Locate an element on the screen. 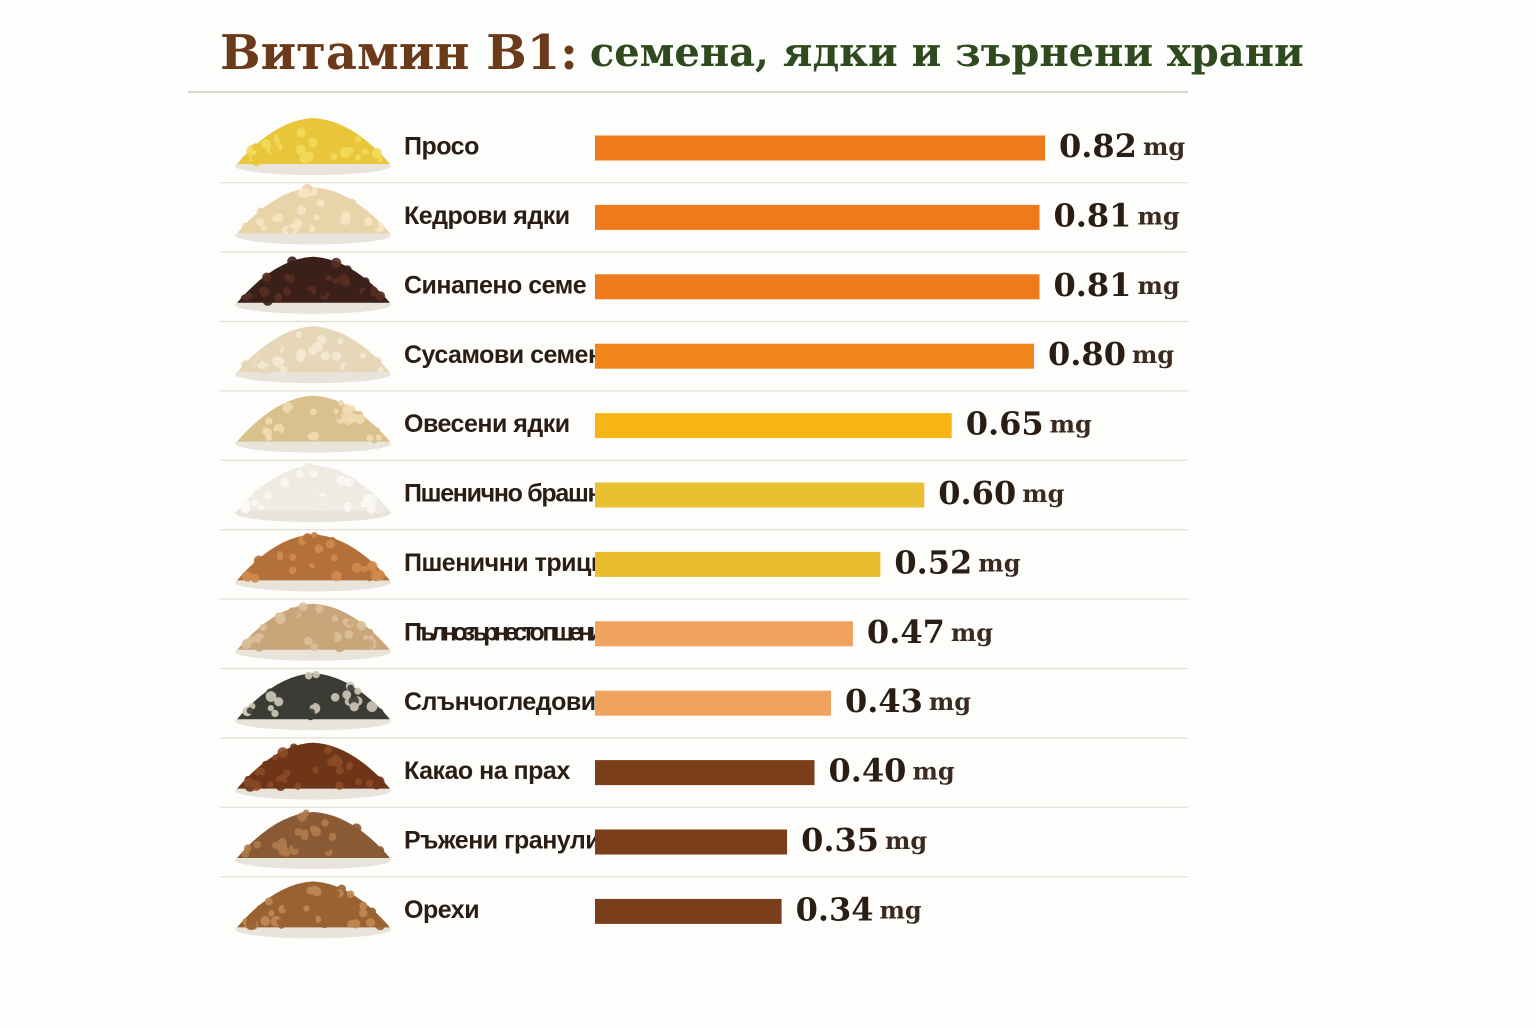 Image resolution: width=1536 pixels, height=1028 pixels. category-label: Какао на прах is located at coordinates (487, 771).